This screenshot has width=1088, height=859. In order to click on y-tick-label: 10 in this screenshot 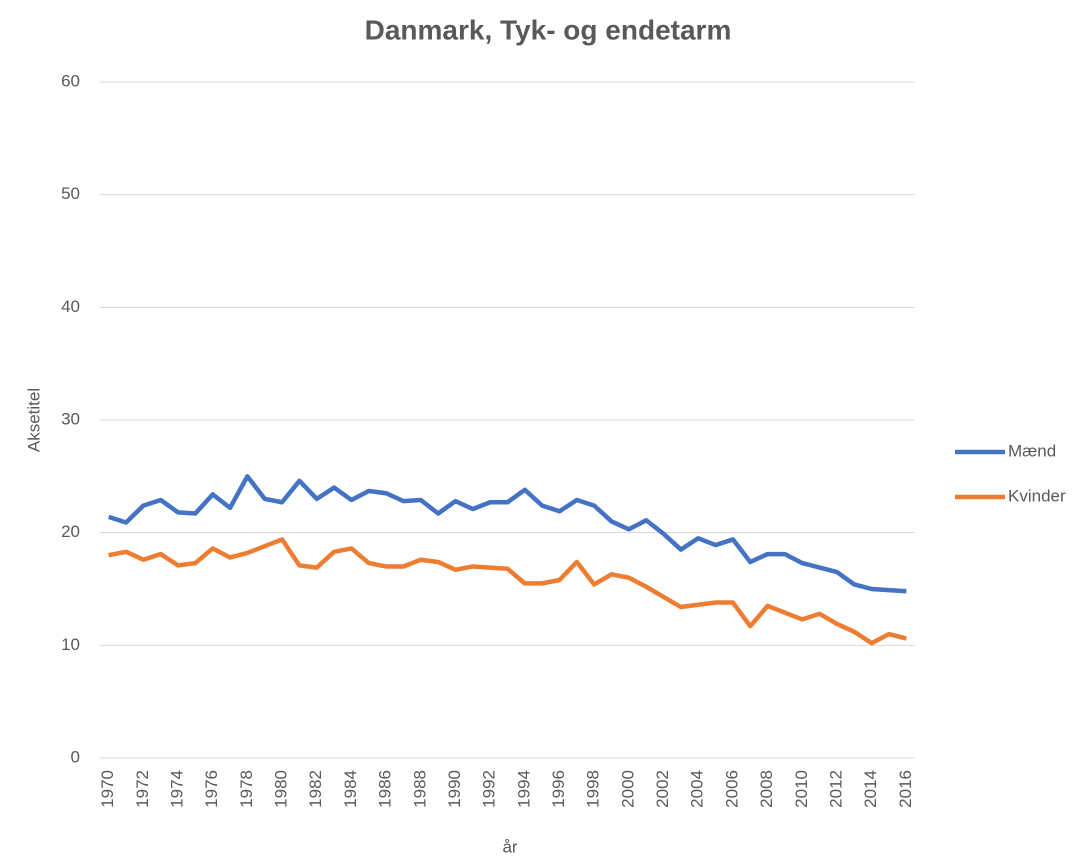, I will do `click(70, 644)`.